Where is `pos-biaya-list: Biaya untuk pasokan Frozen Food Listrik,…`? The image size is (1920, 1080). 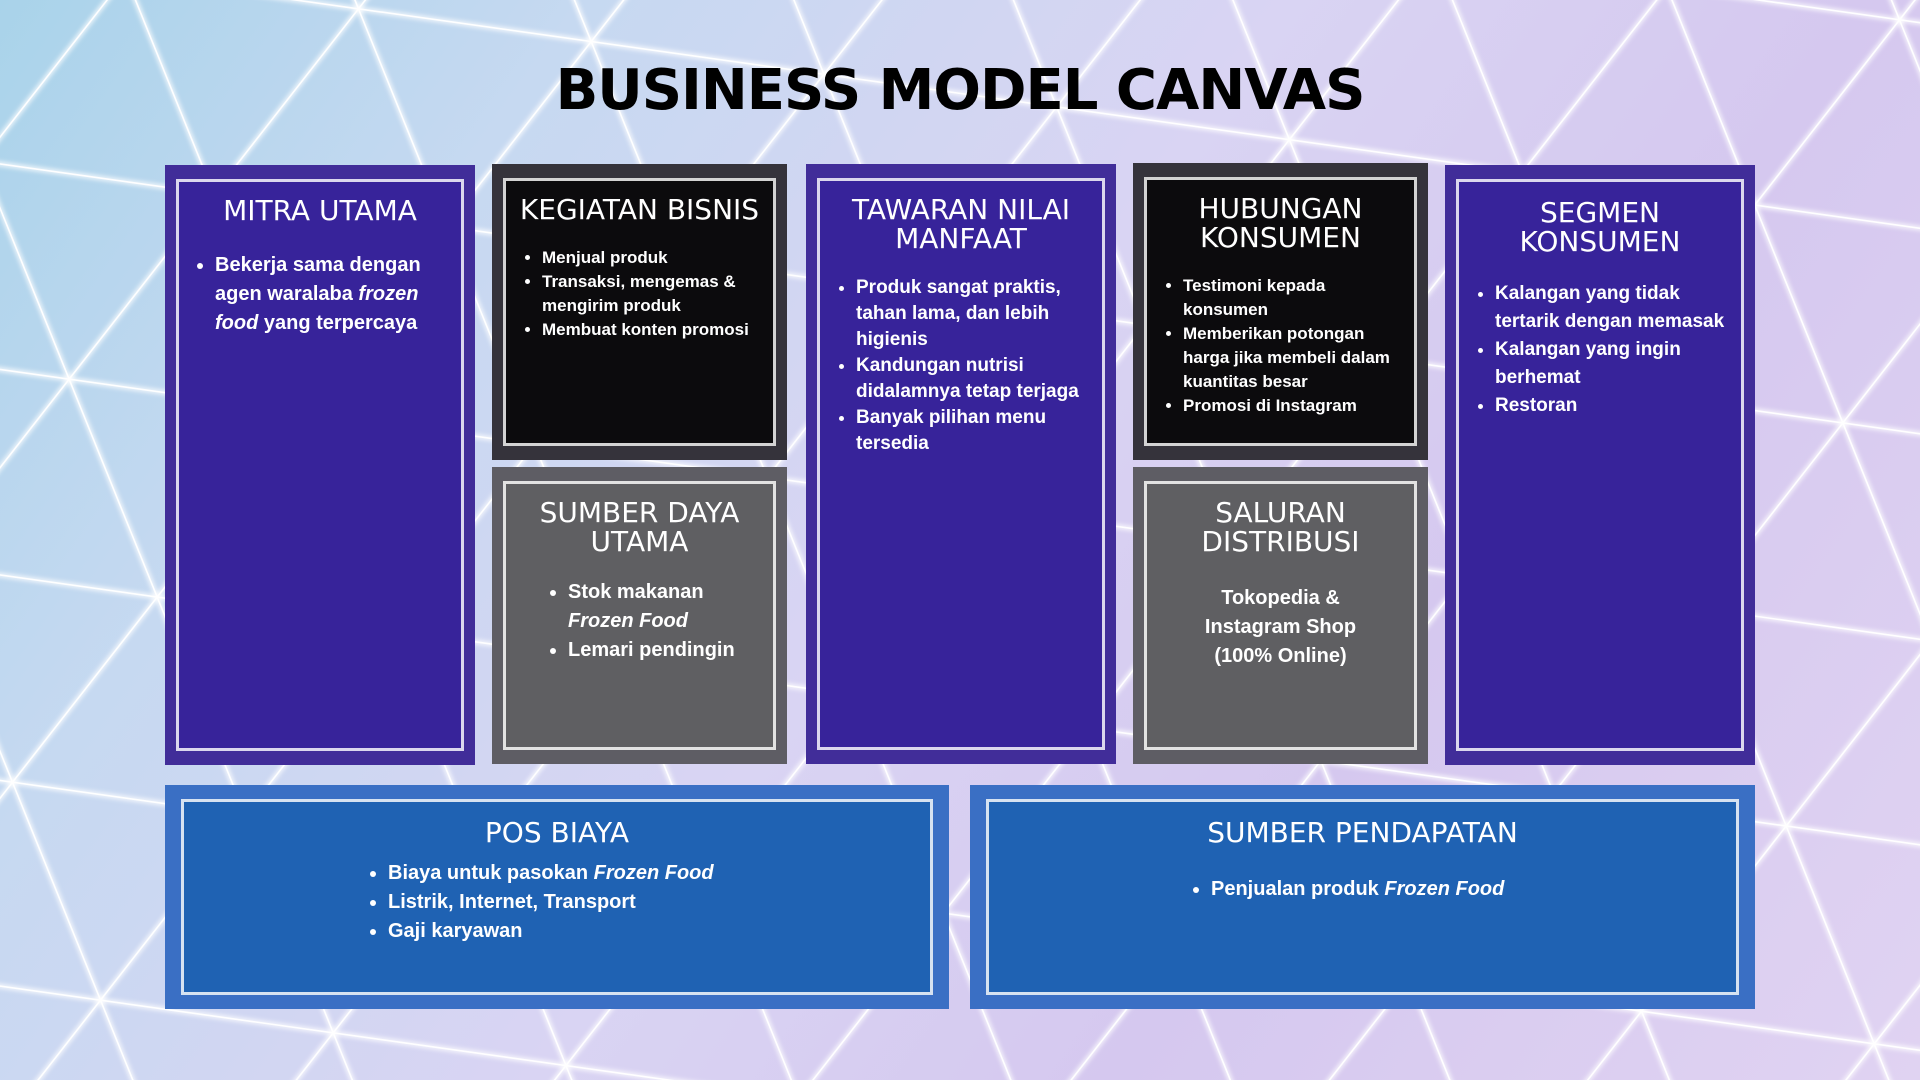
pos-biaya-list: Biaya untuk pasokan Frozen Food Listrik,… is located at coordinates (557, 902).